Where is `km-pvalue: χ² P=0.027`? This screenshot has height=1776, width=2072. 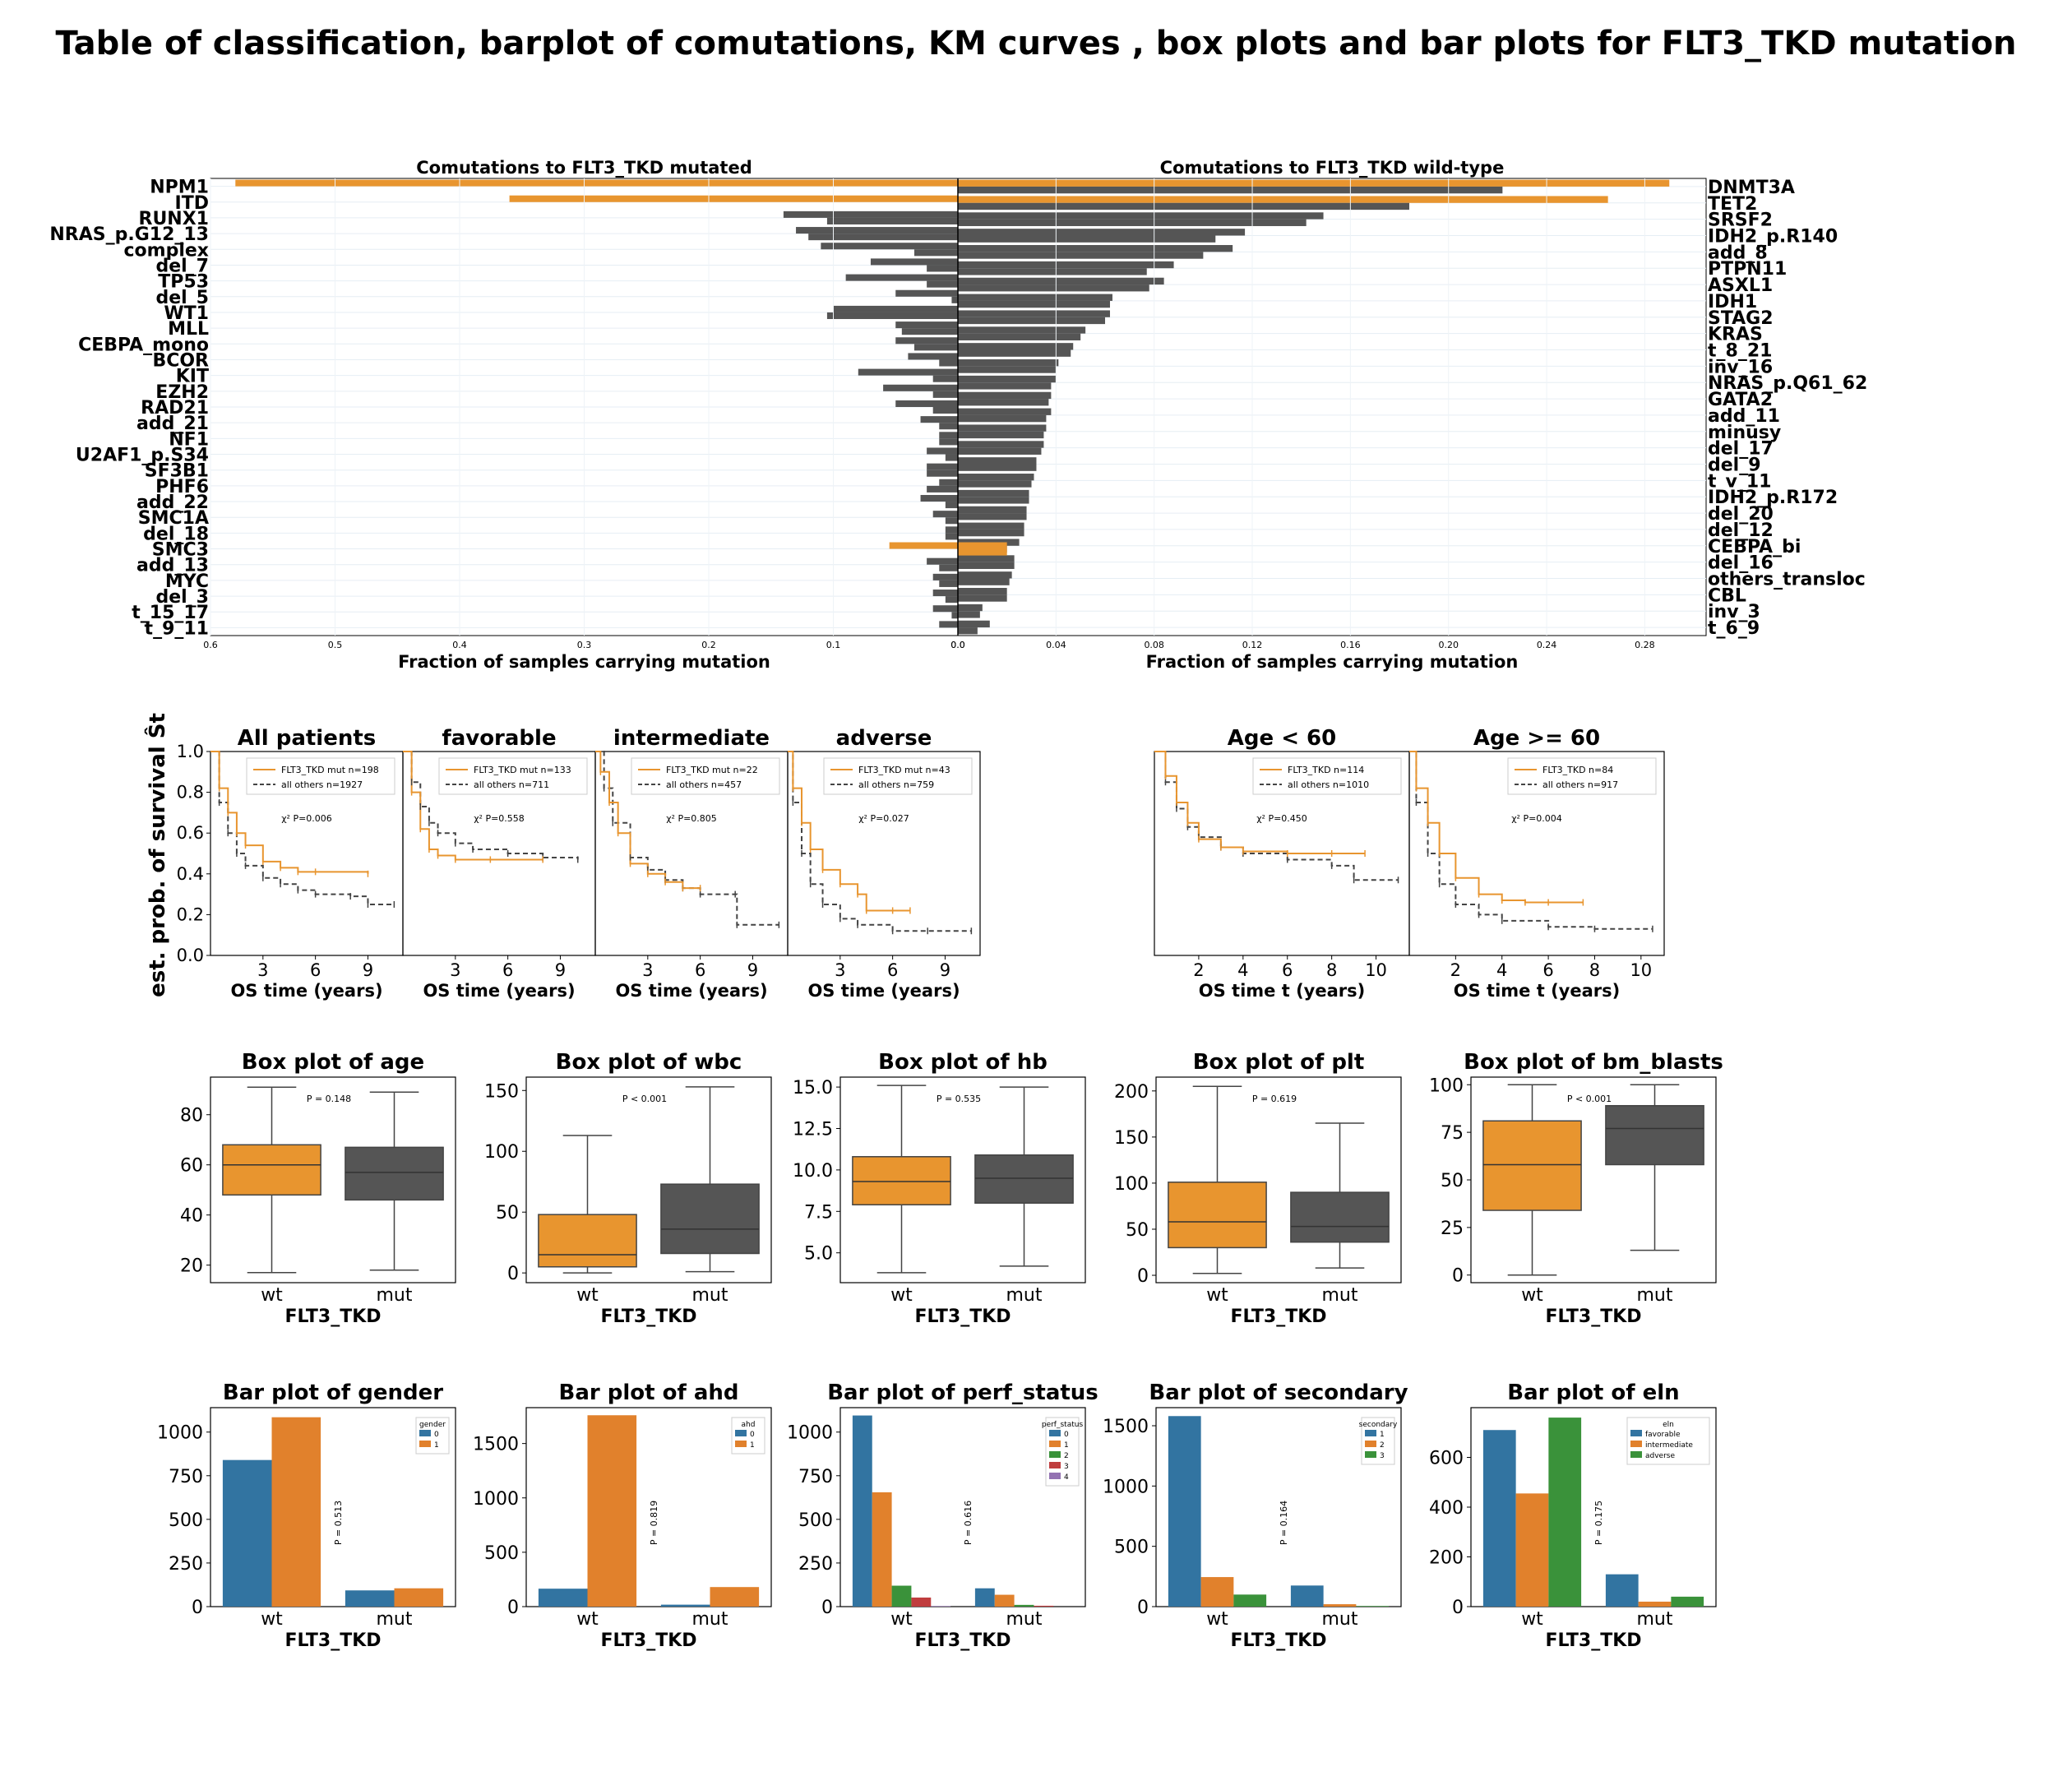
km-pvalue: χ² P=0.027 is located at coordinates (883, 818).